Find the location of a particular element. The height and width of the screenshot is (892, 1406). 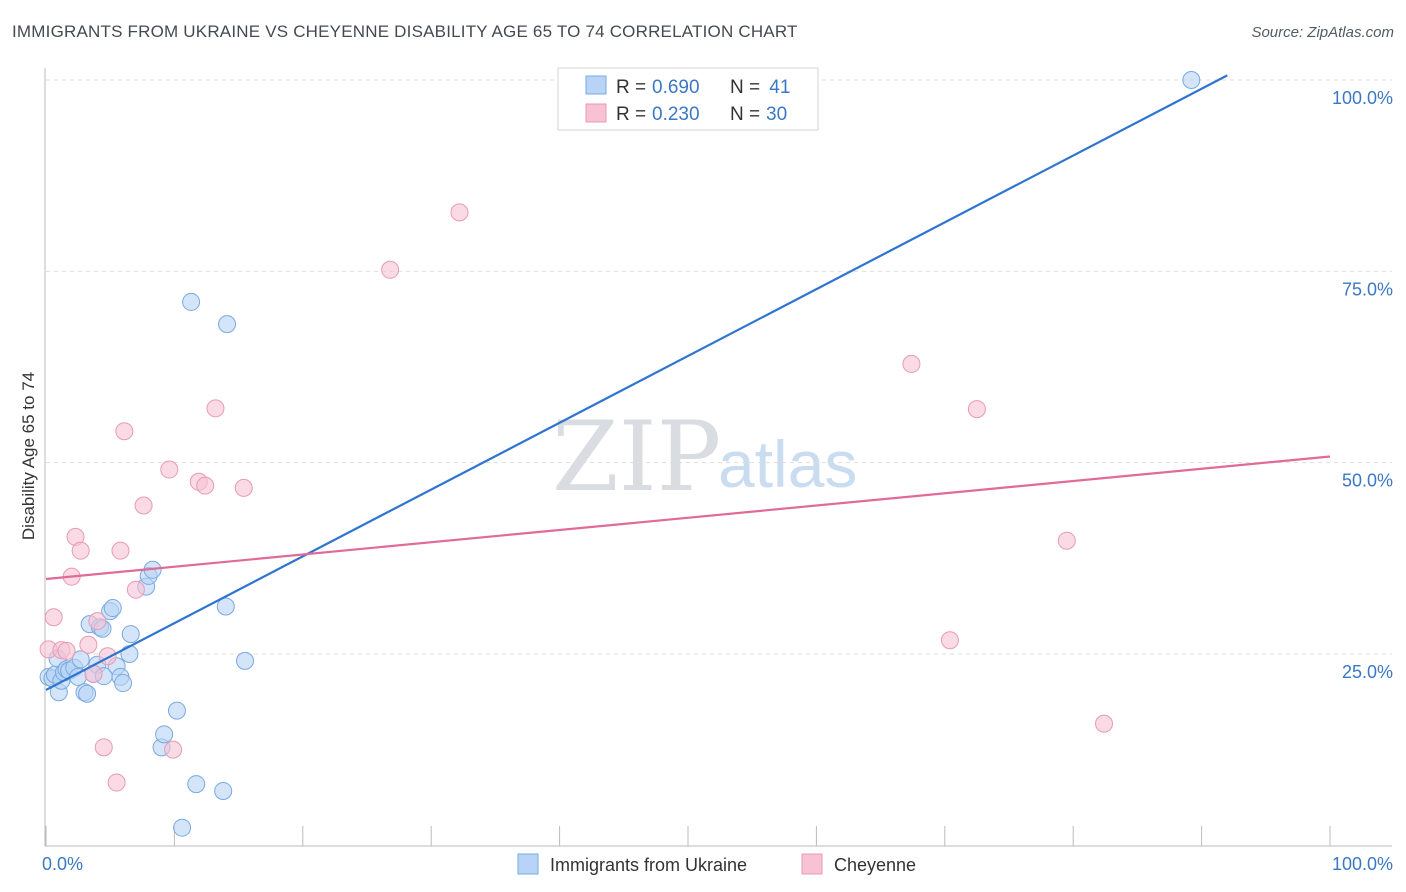

legend-n-label-1: N = is located at coordinates (747, 87).